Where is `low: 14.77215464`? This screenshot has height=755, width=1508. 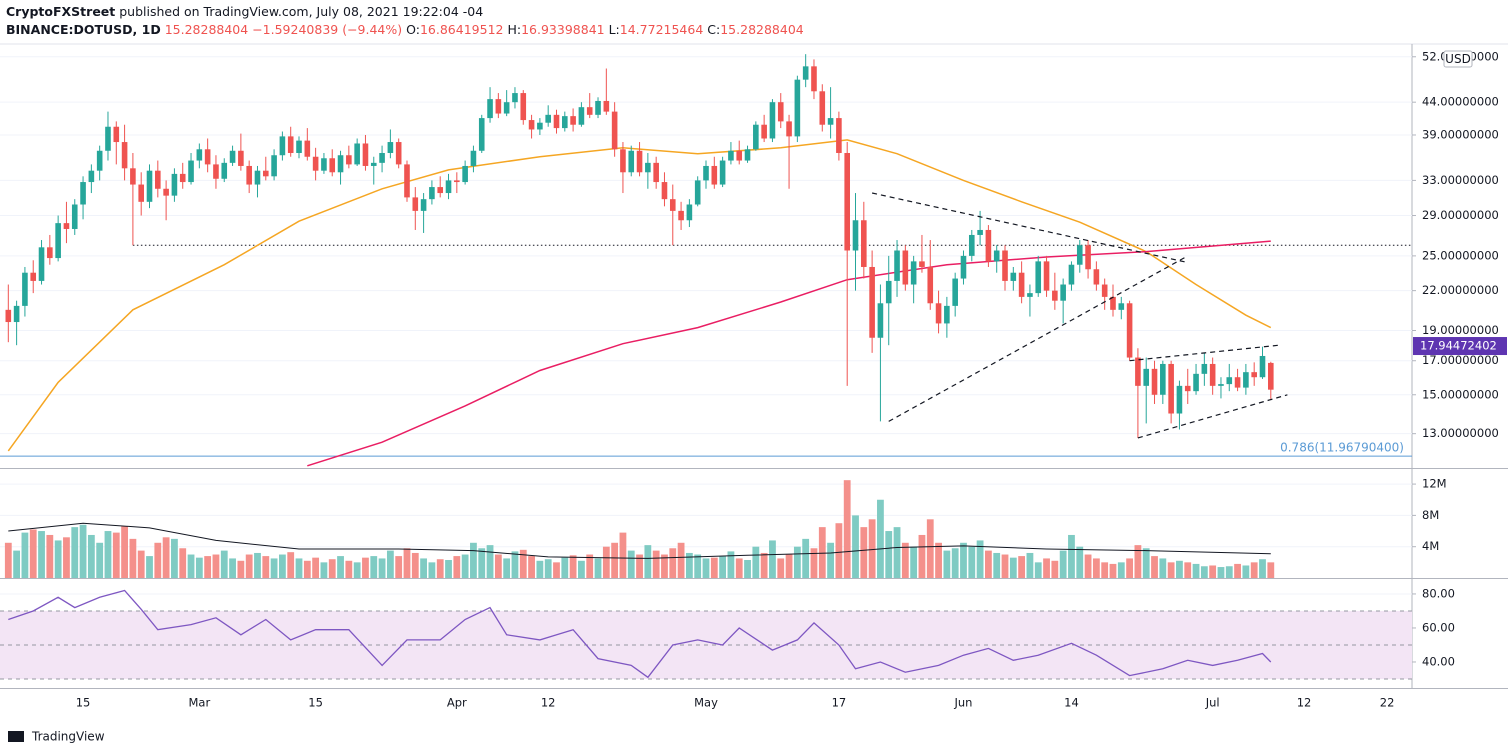
low: 14.77215464 is located at coordinates (662, 29).